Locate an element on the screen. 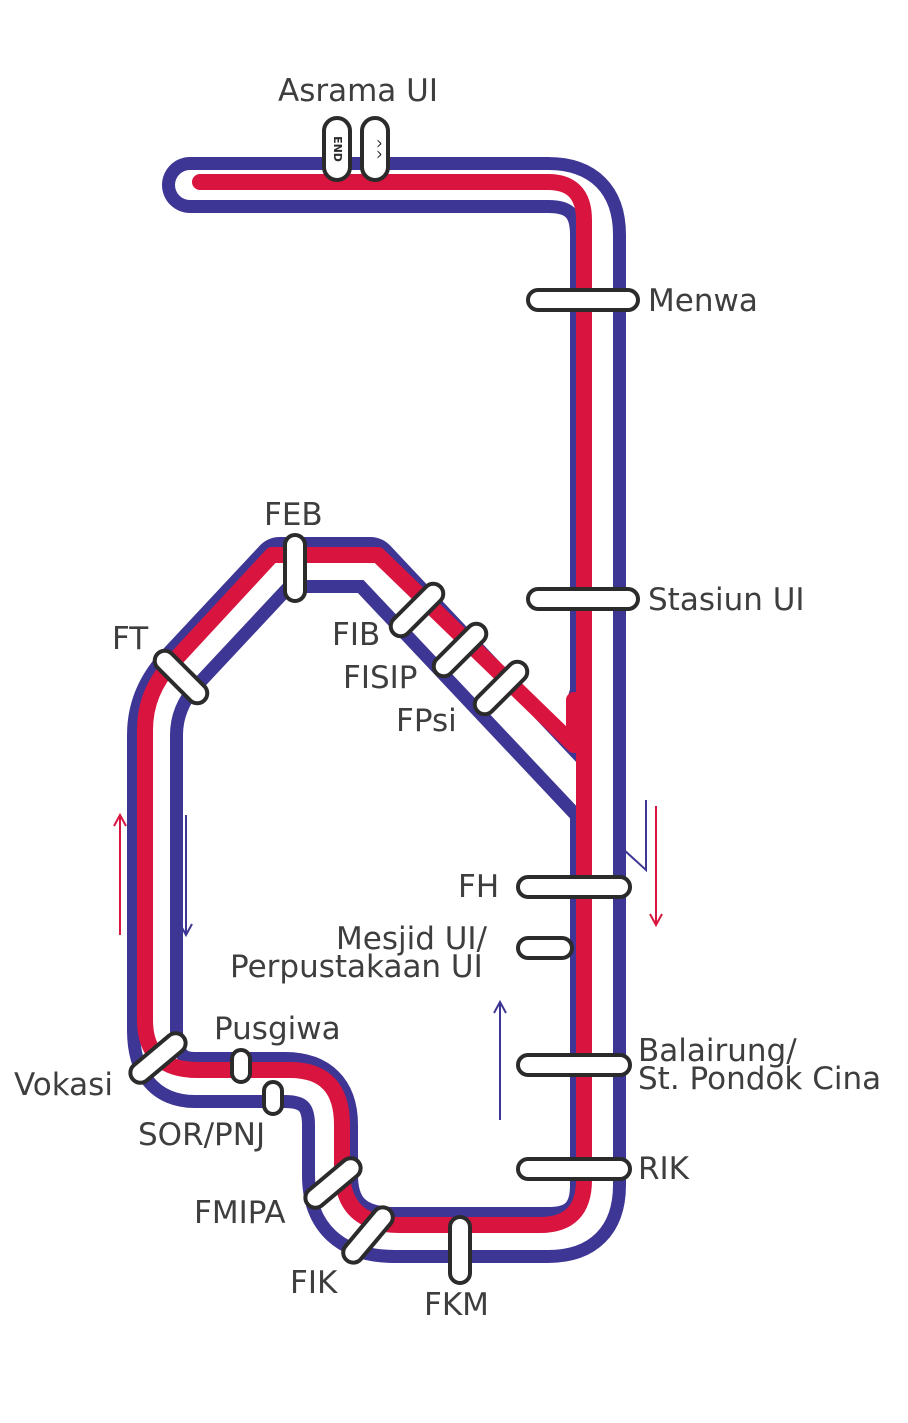  label-fpsi: FPsi is located at coordinates (426, 721).